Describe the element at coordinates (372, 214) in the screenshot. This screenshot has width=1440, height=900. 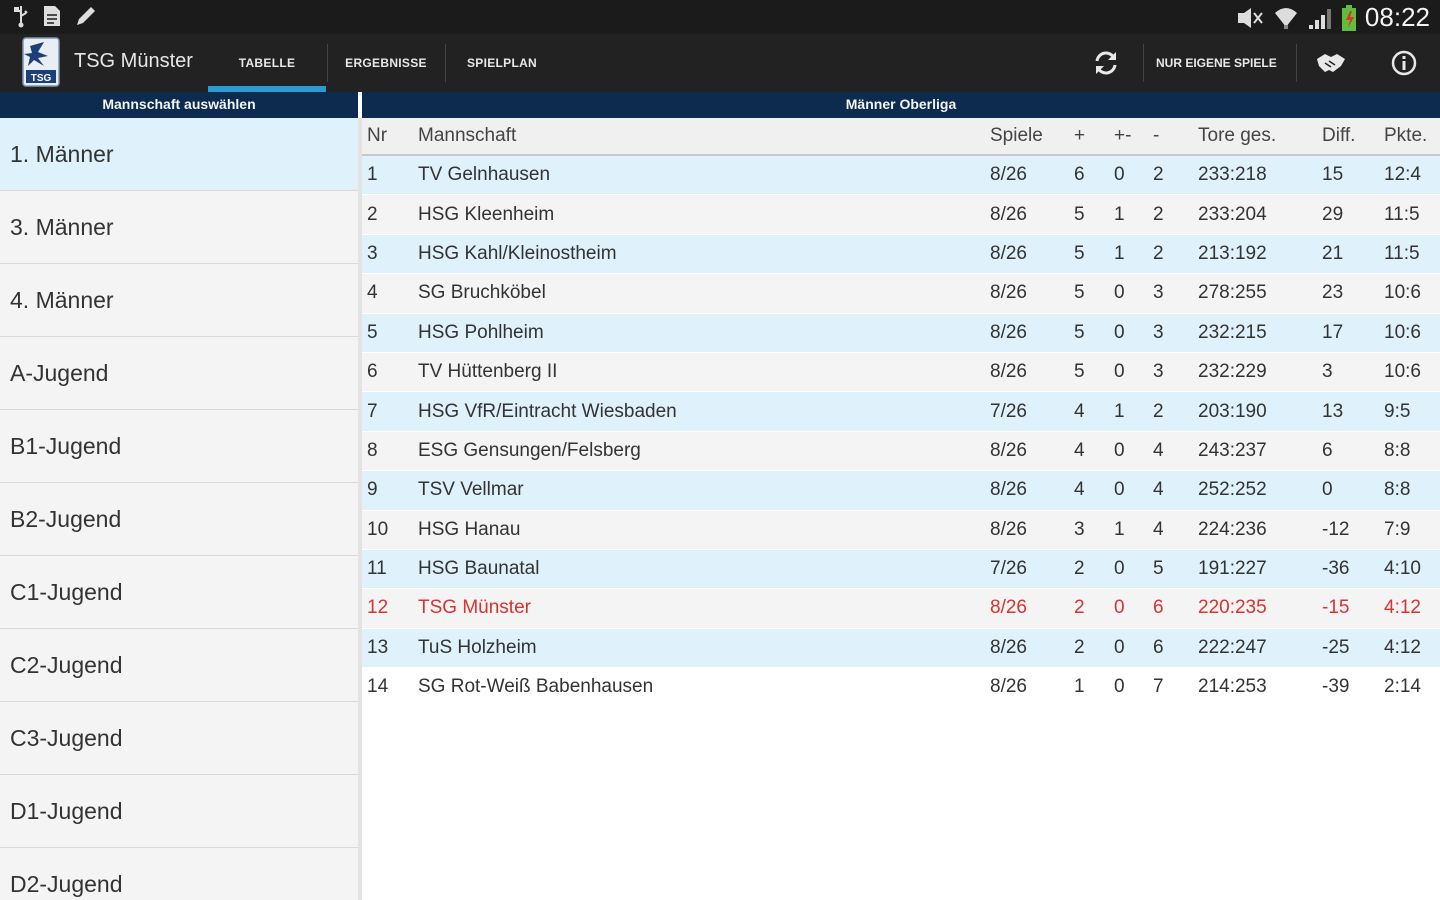
I see `cell-nr: 2` at that location.